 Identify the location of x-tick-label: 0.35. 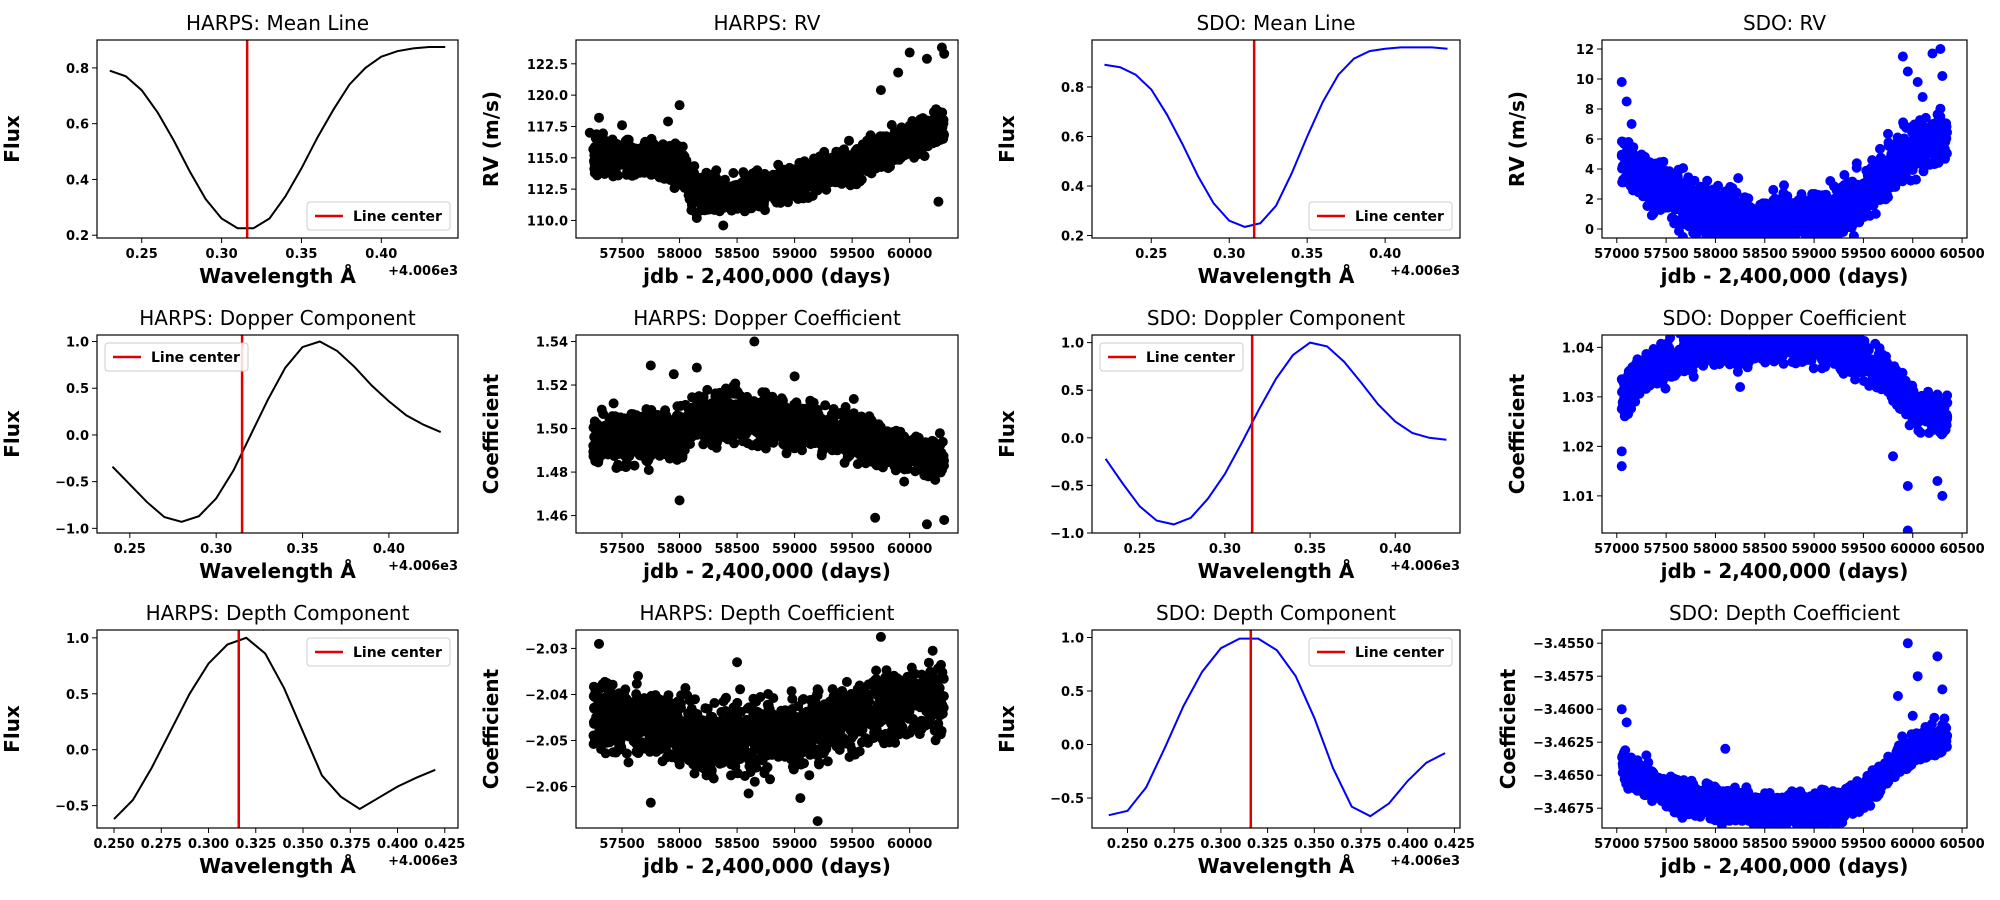
(301, 254).